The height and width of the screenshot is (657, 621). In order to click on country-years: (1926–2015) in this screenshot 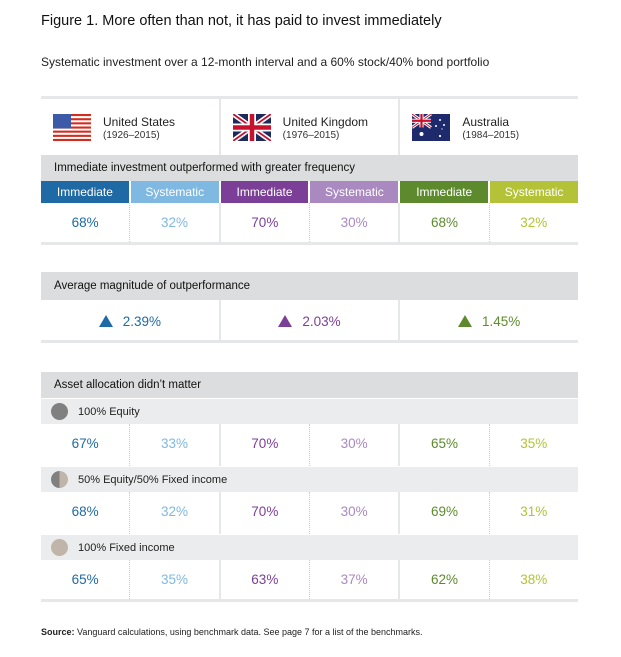, I will do `click(131, 135)`.